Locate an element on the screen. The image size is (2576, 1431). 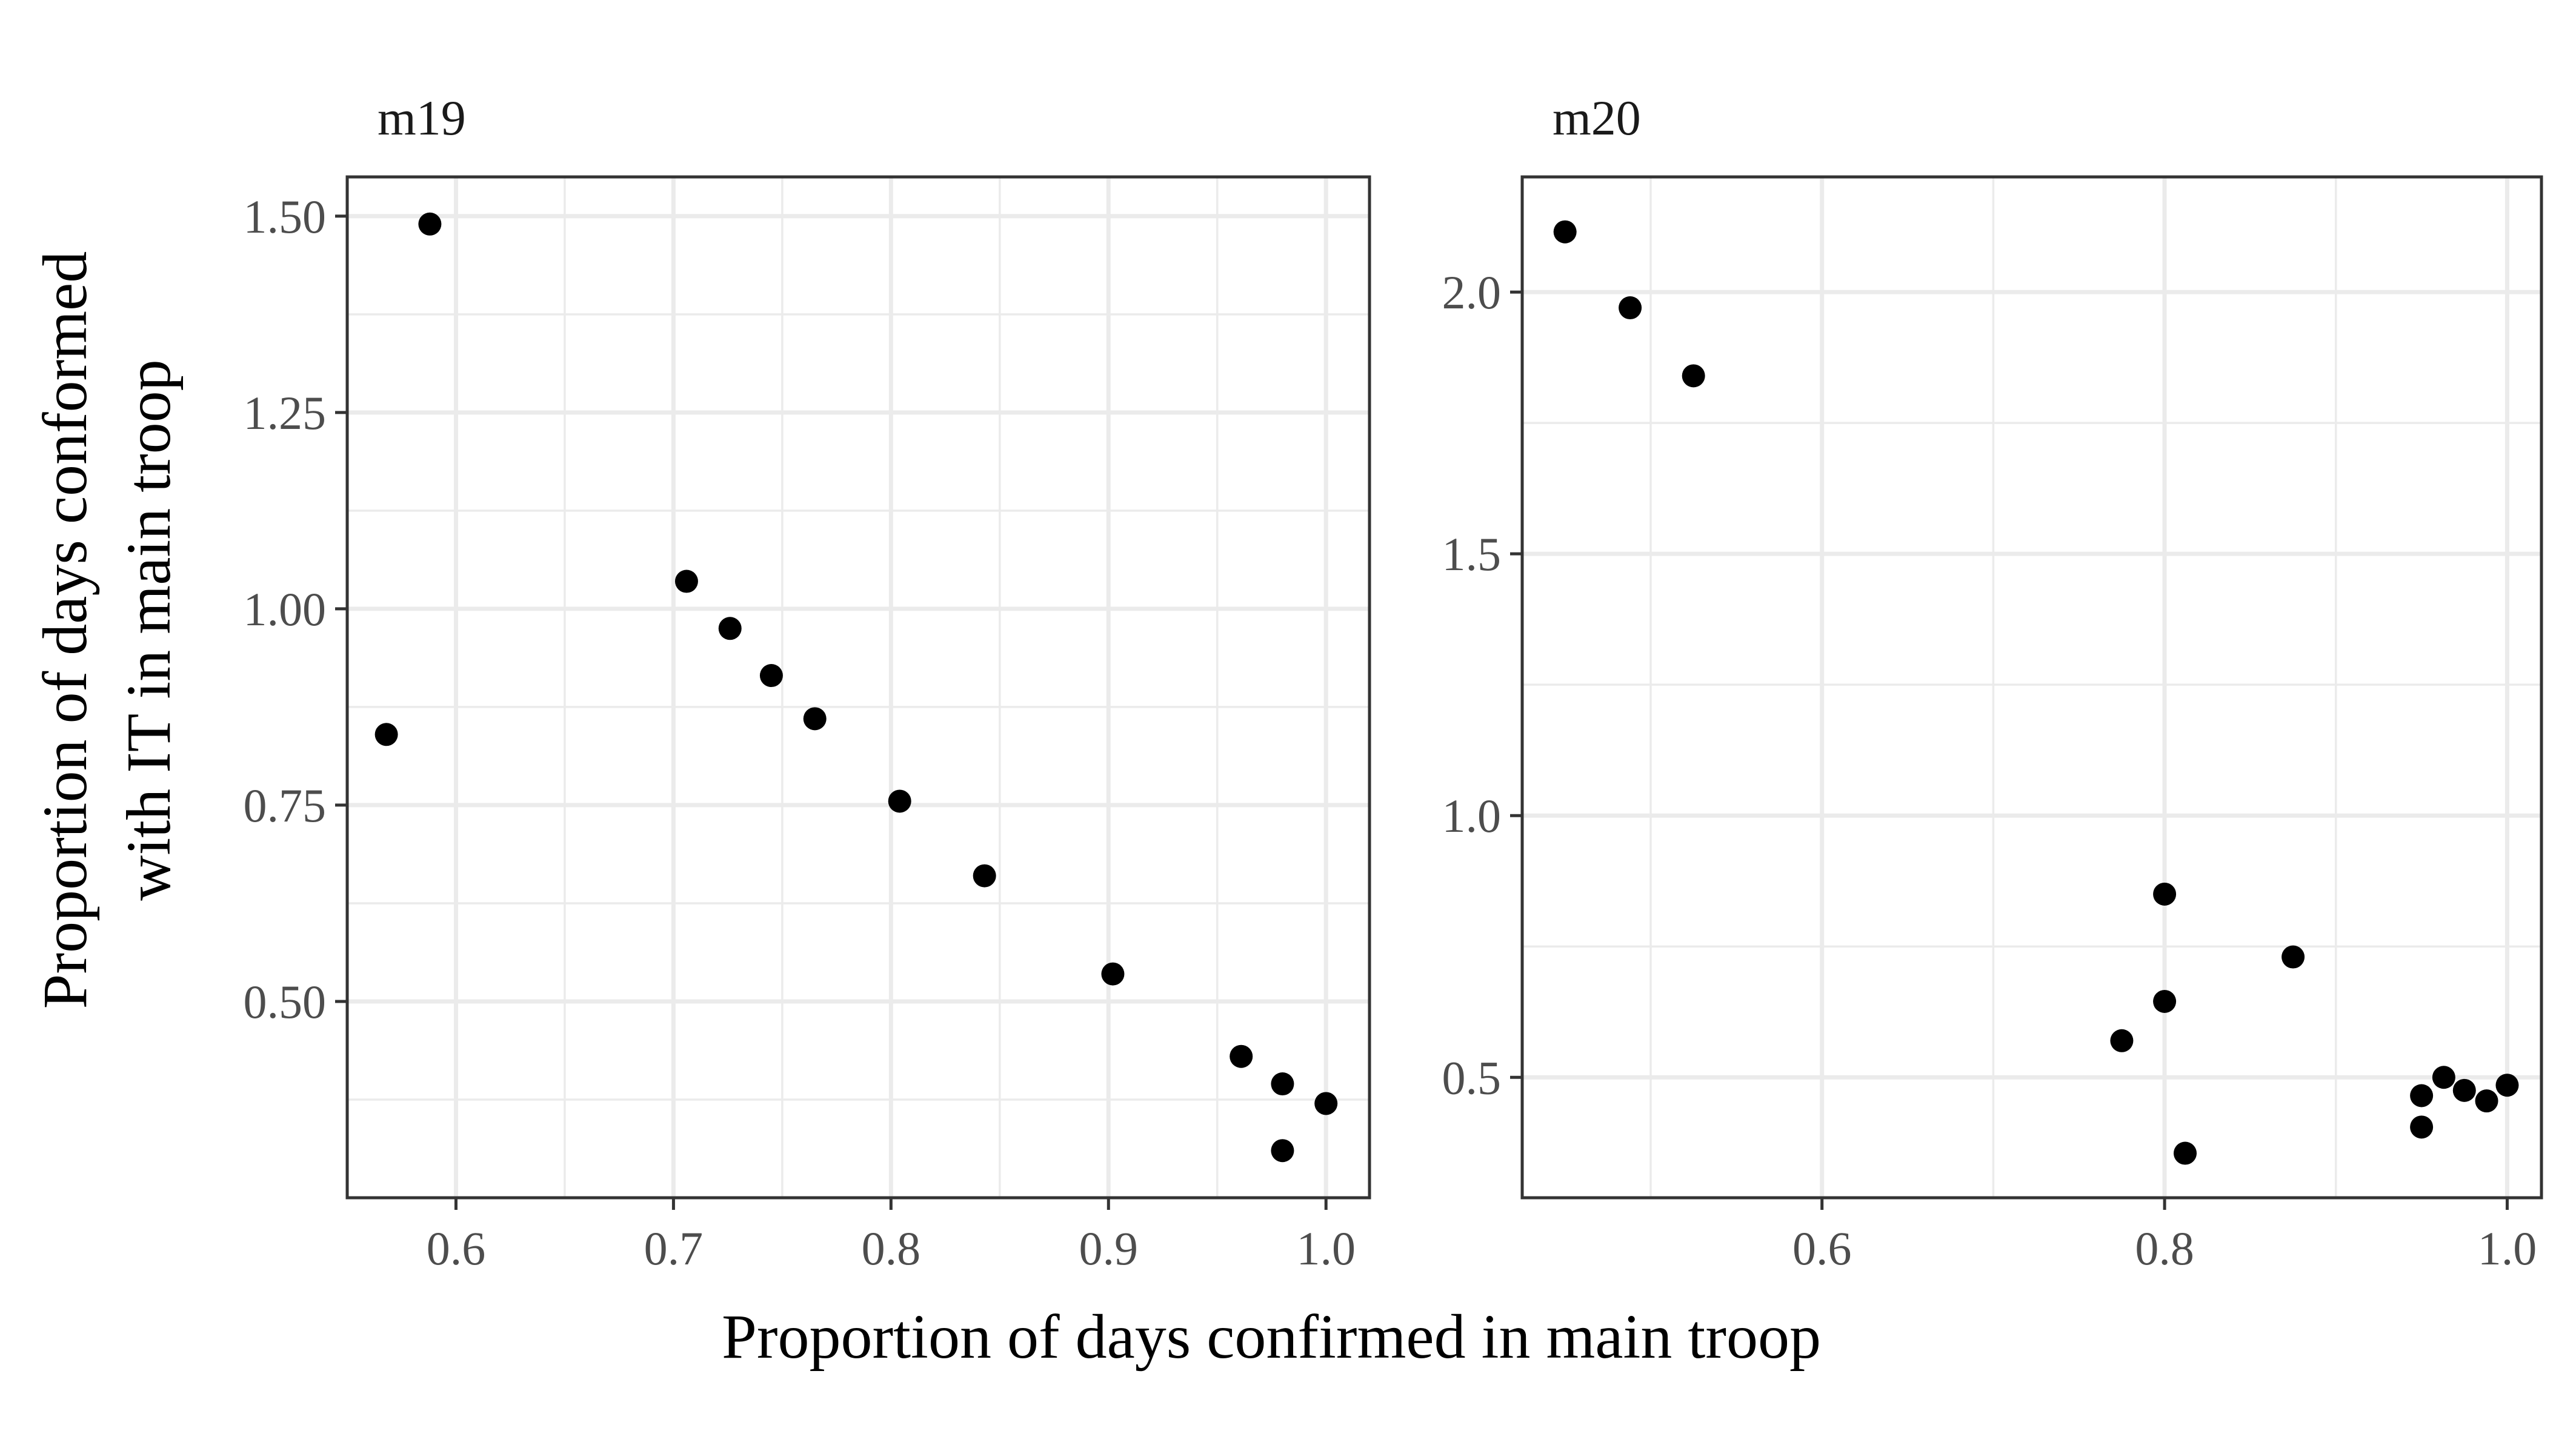
y-tick-label: 0.5 is located at coordinates (1472, 1077).